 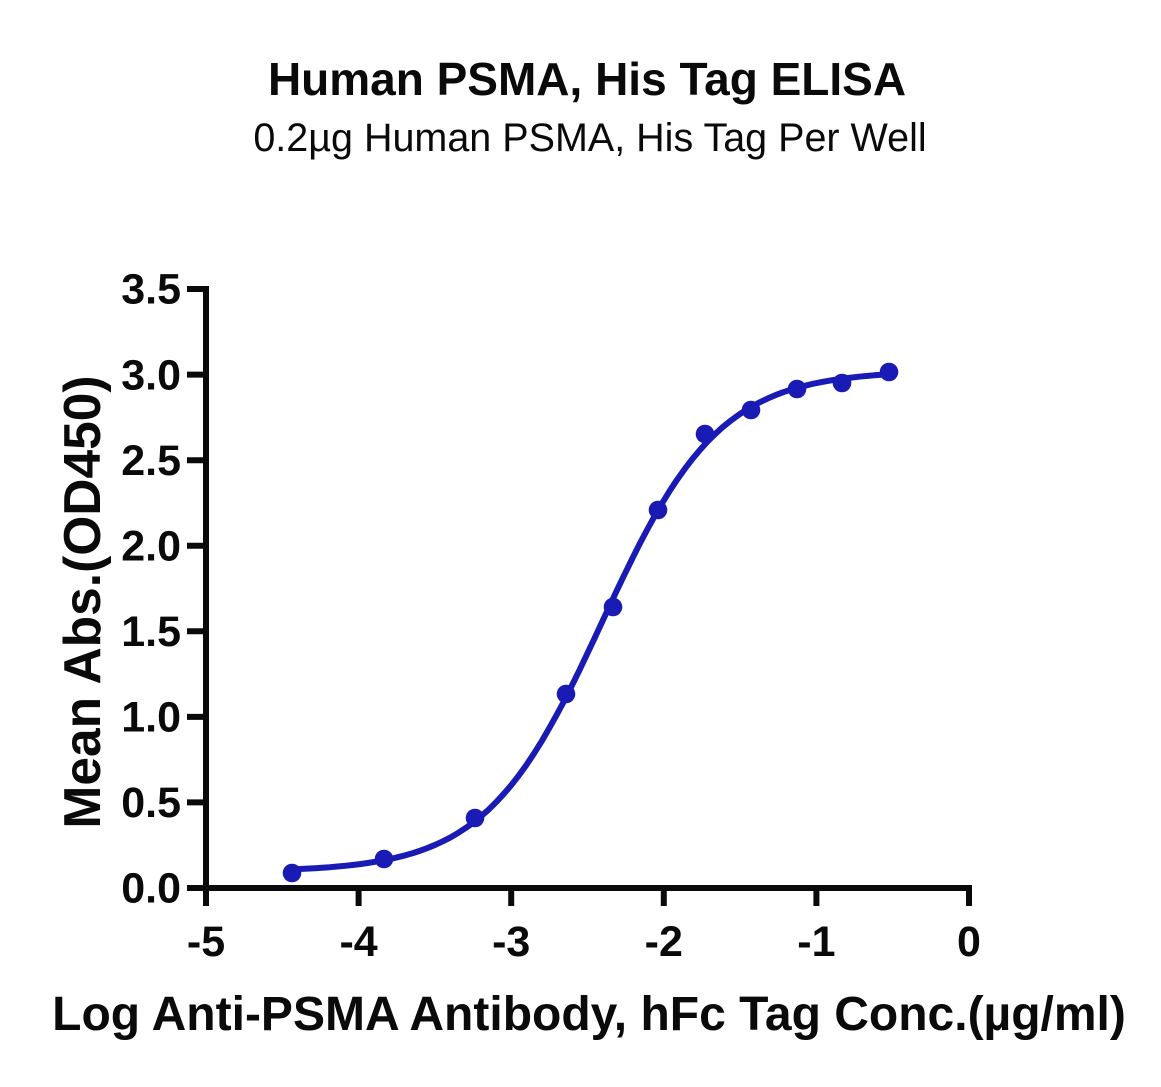 What do you see at coordinates (664, 942) in the screenshot?
I see `svg-text: -2` at bounding box center [664, 942].